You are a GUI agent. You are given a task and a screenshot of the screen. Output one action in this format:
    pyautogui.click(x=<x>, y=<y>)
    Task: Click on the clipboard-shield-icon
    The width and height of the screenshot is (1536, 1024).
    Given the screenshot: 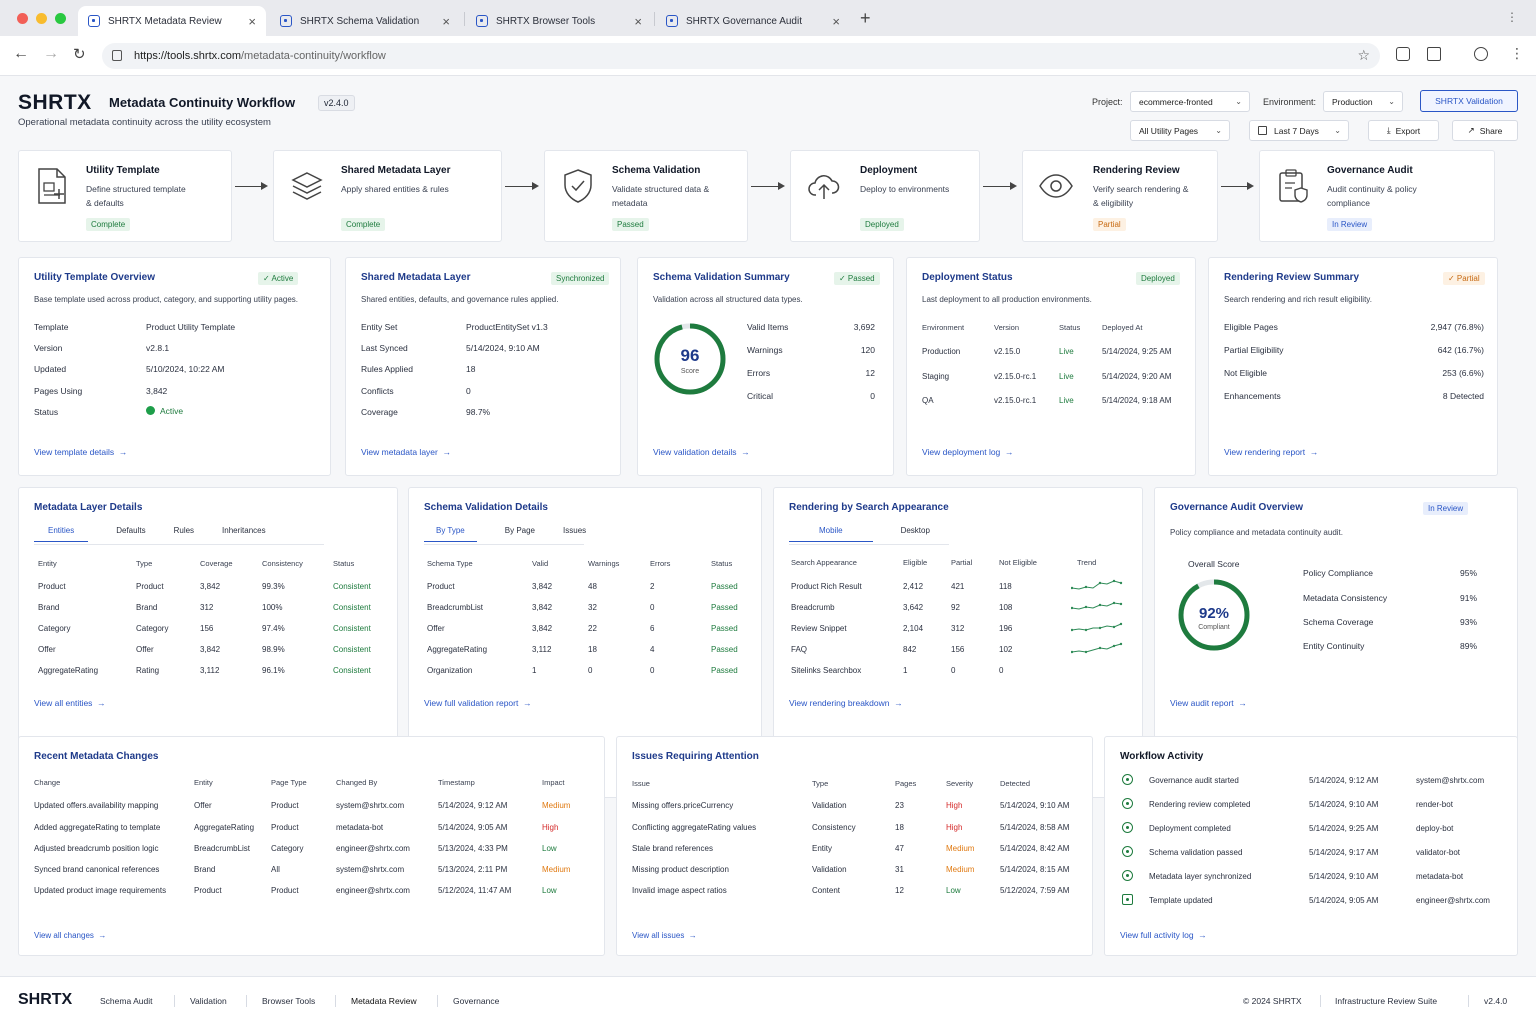 What is the action you would take?
    pyautogui.click(x=1293, y=186)
    